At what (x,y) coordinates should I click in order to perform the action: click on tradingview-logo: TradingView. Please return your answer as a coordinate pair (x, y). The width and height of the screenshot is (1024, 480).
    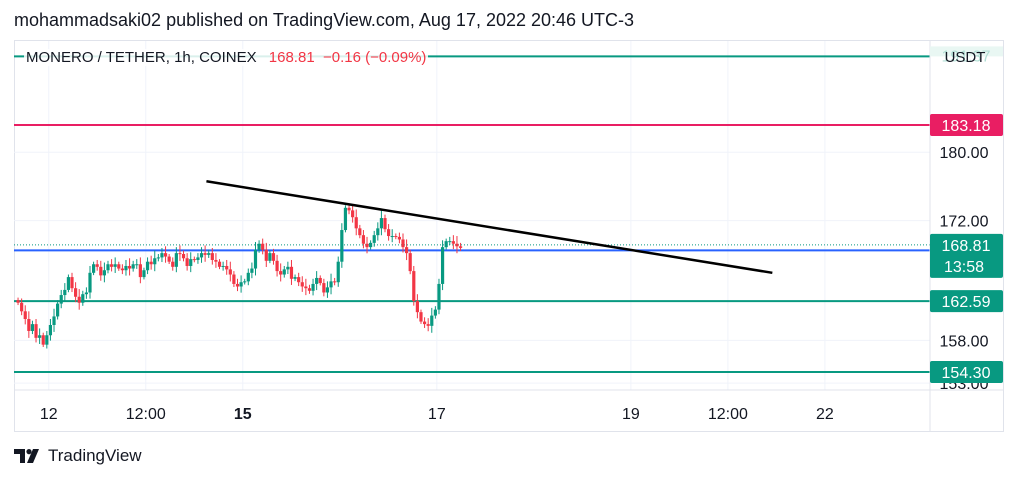
    Looking at the image, I should click on (78, 456).